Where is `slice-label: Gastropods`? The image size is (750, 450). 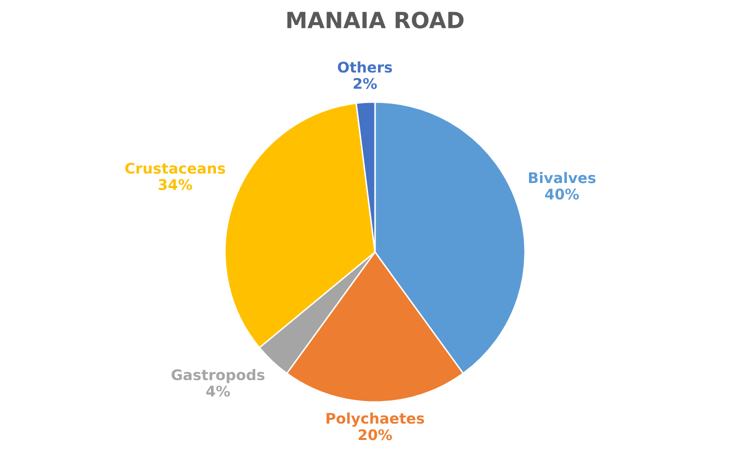
slice-label: Gastropods is located at coordinates (218, 376).